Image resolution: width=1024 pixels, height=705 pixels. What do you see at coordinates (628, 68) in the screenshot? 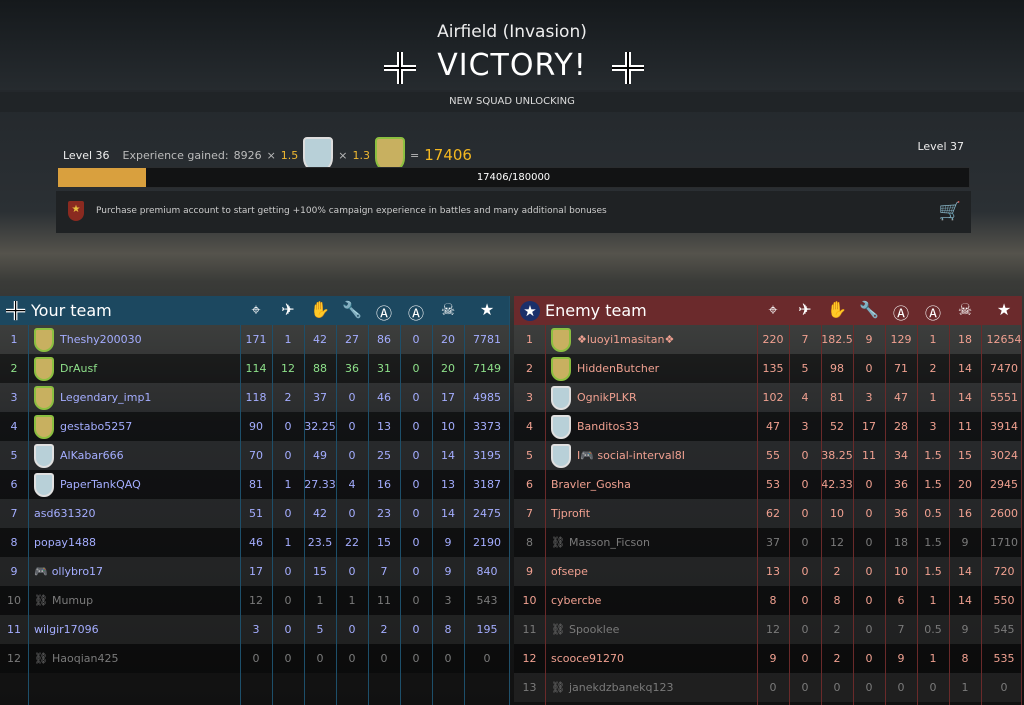
I see `german-cross-icon` at bounding box center [628, 68].